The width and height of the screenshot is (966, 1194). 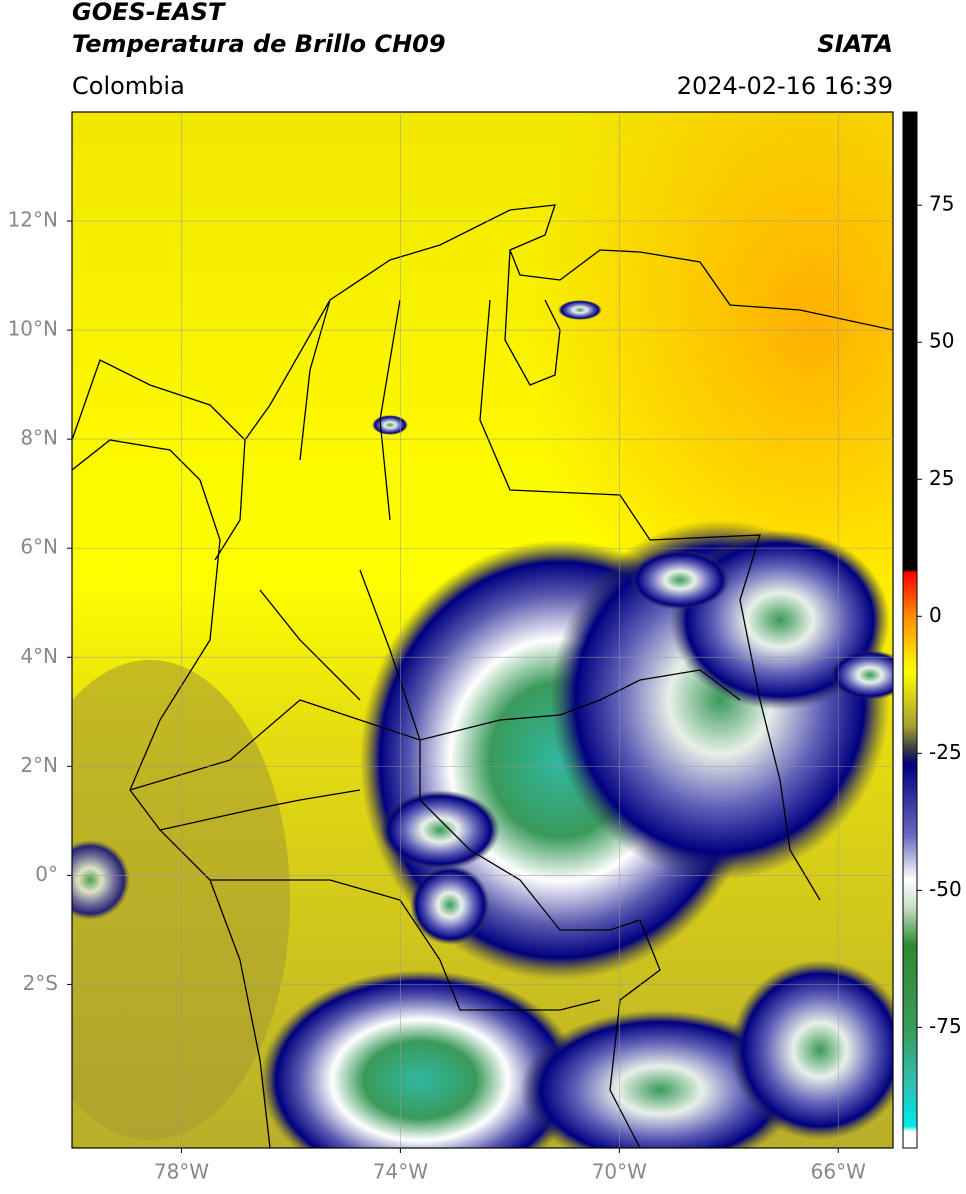 I want to click on x-tick-label: 70°W, so click(x=619, y=1172).